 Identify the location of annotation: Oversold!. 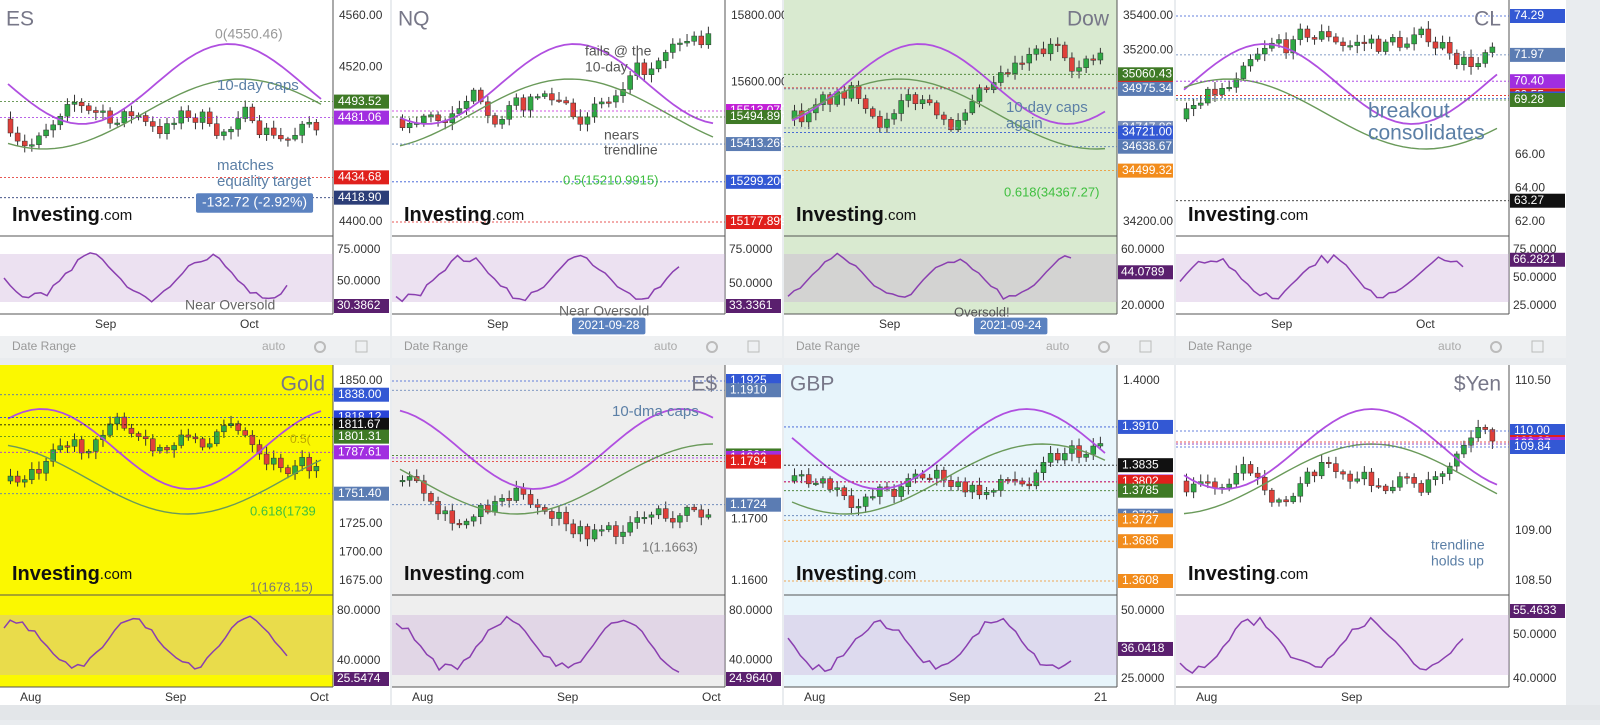
(982, 311).